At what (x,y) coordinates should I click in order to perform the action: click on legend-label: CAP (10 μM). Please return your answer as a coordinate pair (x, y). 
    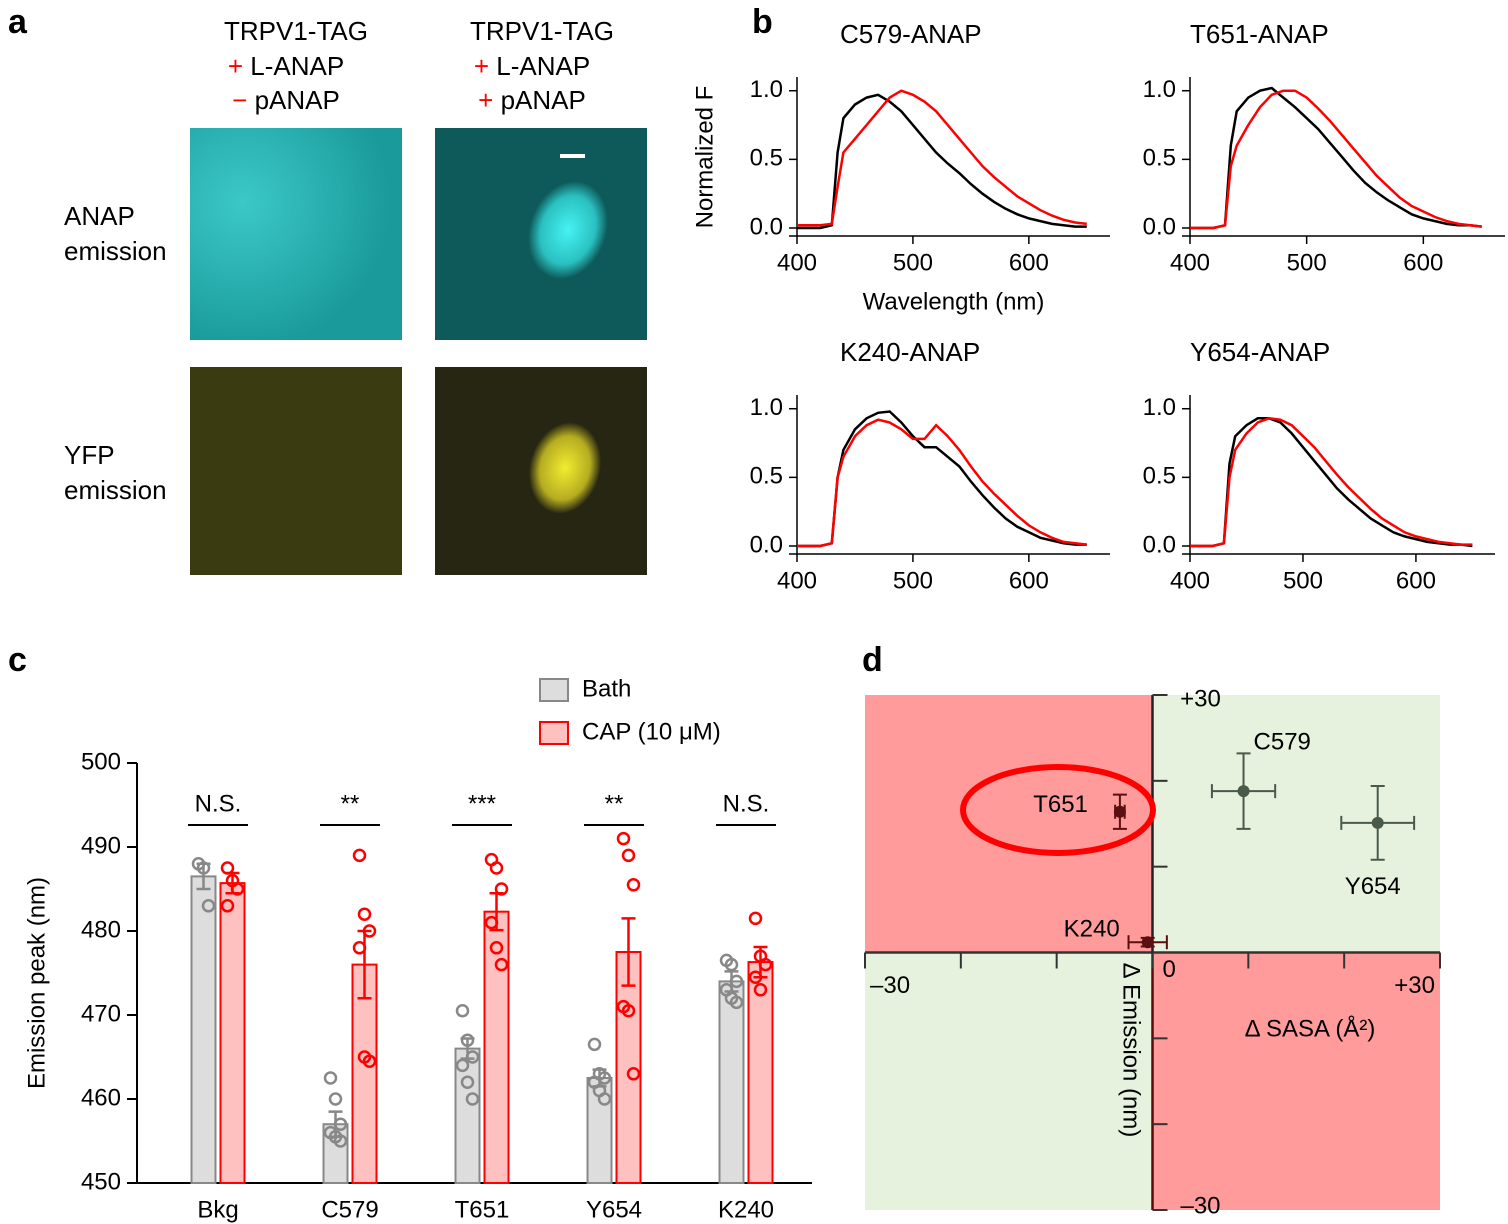
    Looking at the image, I should click on (651, 731).